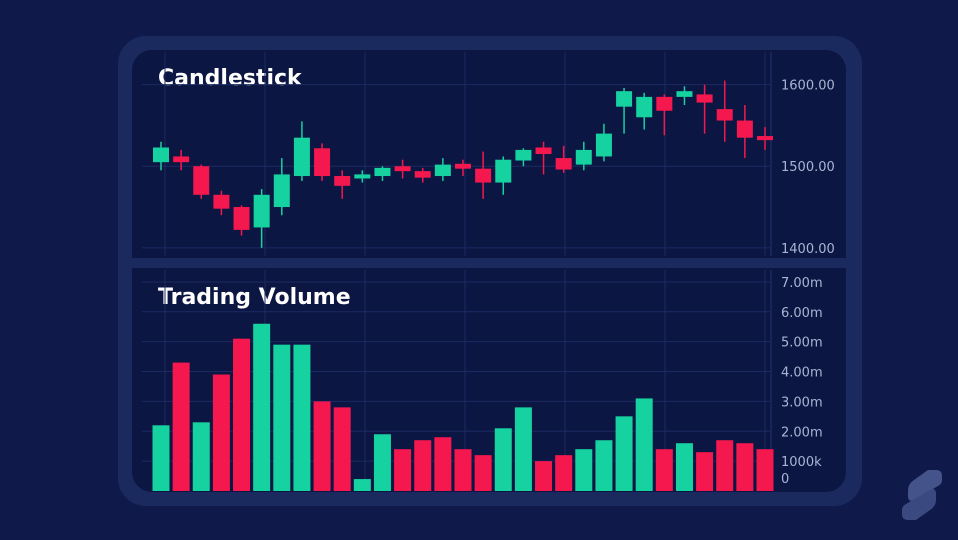  What do you see at coordinates (802, 313) in the screenshot?
I see `volume-y-tick-label: 6.00m` at bounding box center [802, 313].